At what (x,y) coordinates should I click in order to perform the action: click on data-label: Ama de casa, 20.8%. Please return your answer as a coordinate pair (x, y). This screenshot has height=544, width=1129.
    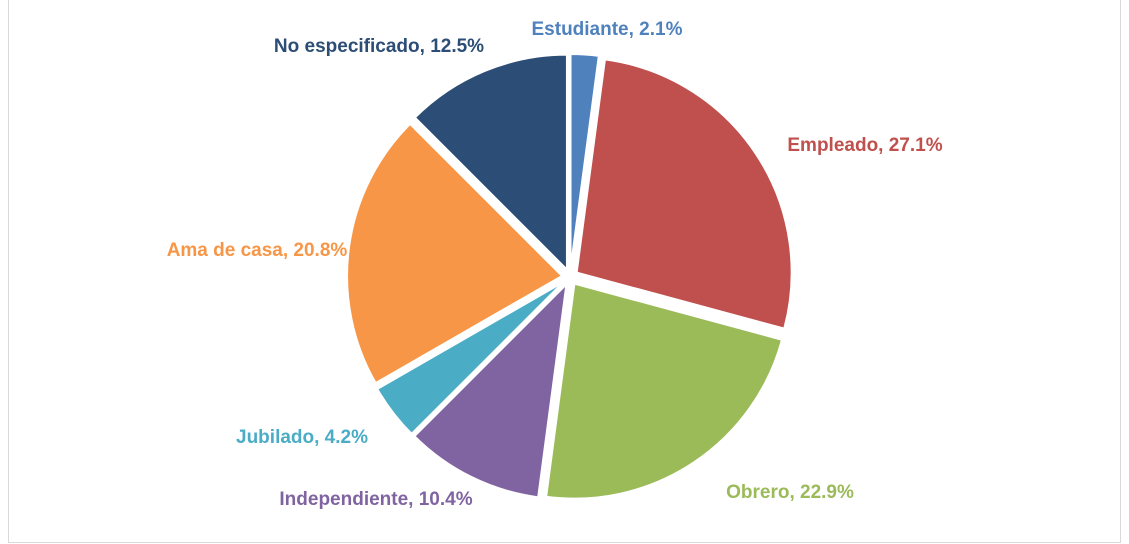
    Looking at the image, I should click on (257, 250).